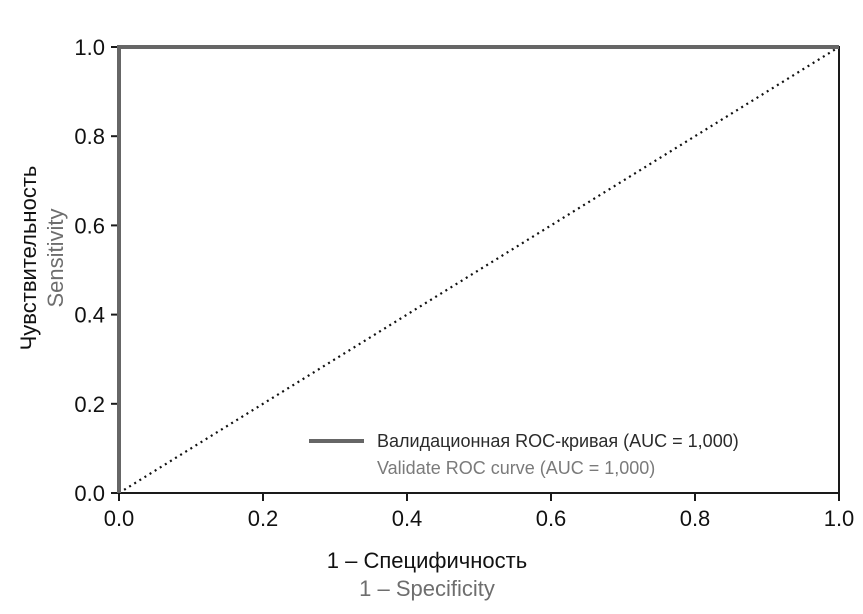 The image size is (863, 614). What do you see at coordinates (89, 47) in the screenshot?
I see `y-tick-label: 1.0` at bounding box center [89, 47].